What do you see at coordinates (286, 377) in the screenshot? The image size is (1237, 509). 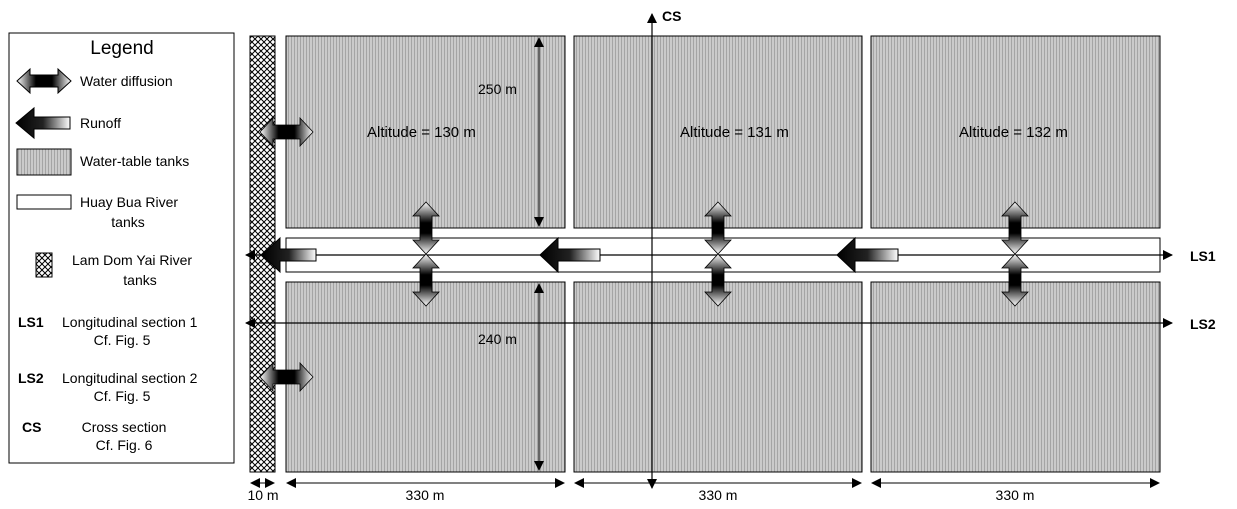 I see `diffusion-arrow-bottom-left` at bounding box center [286, 377].